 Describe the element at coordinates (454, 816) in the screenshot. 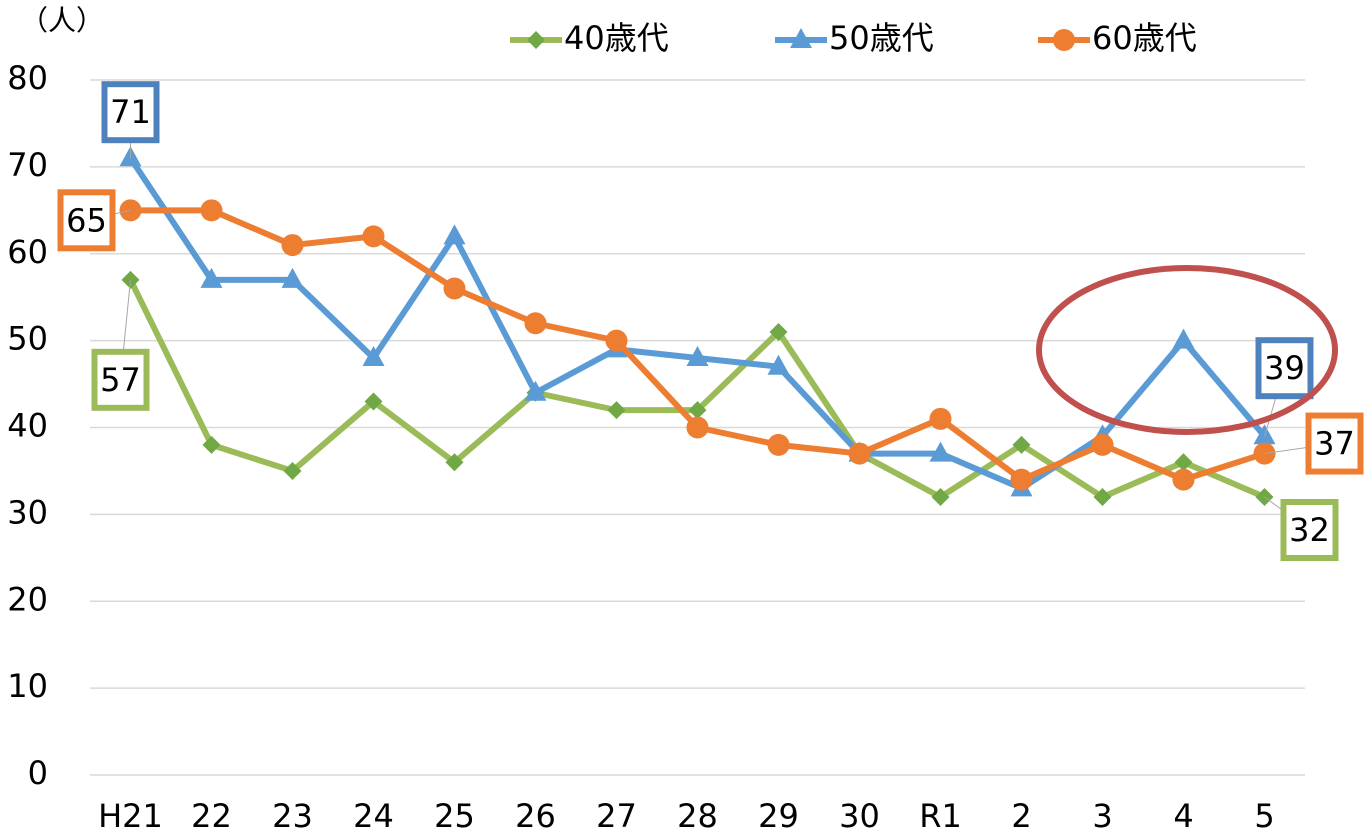

I see `x-tick-label: 25` at that location.